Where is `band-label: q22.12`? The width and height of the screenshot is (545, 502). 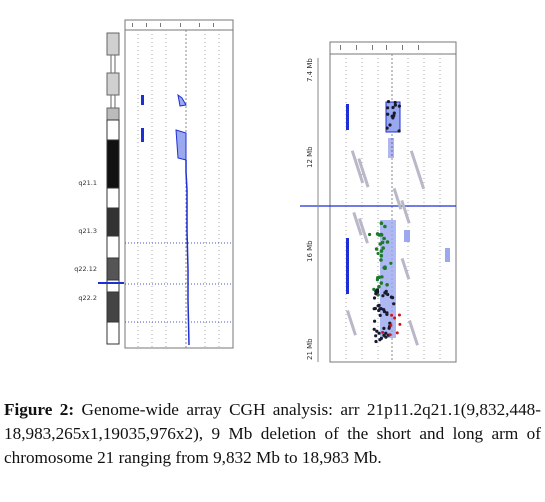 band-label: q22.12 is located at coordinates (85, 269).